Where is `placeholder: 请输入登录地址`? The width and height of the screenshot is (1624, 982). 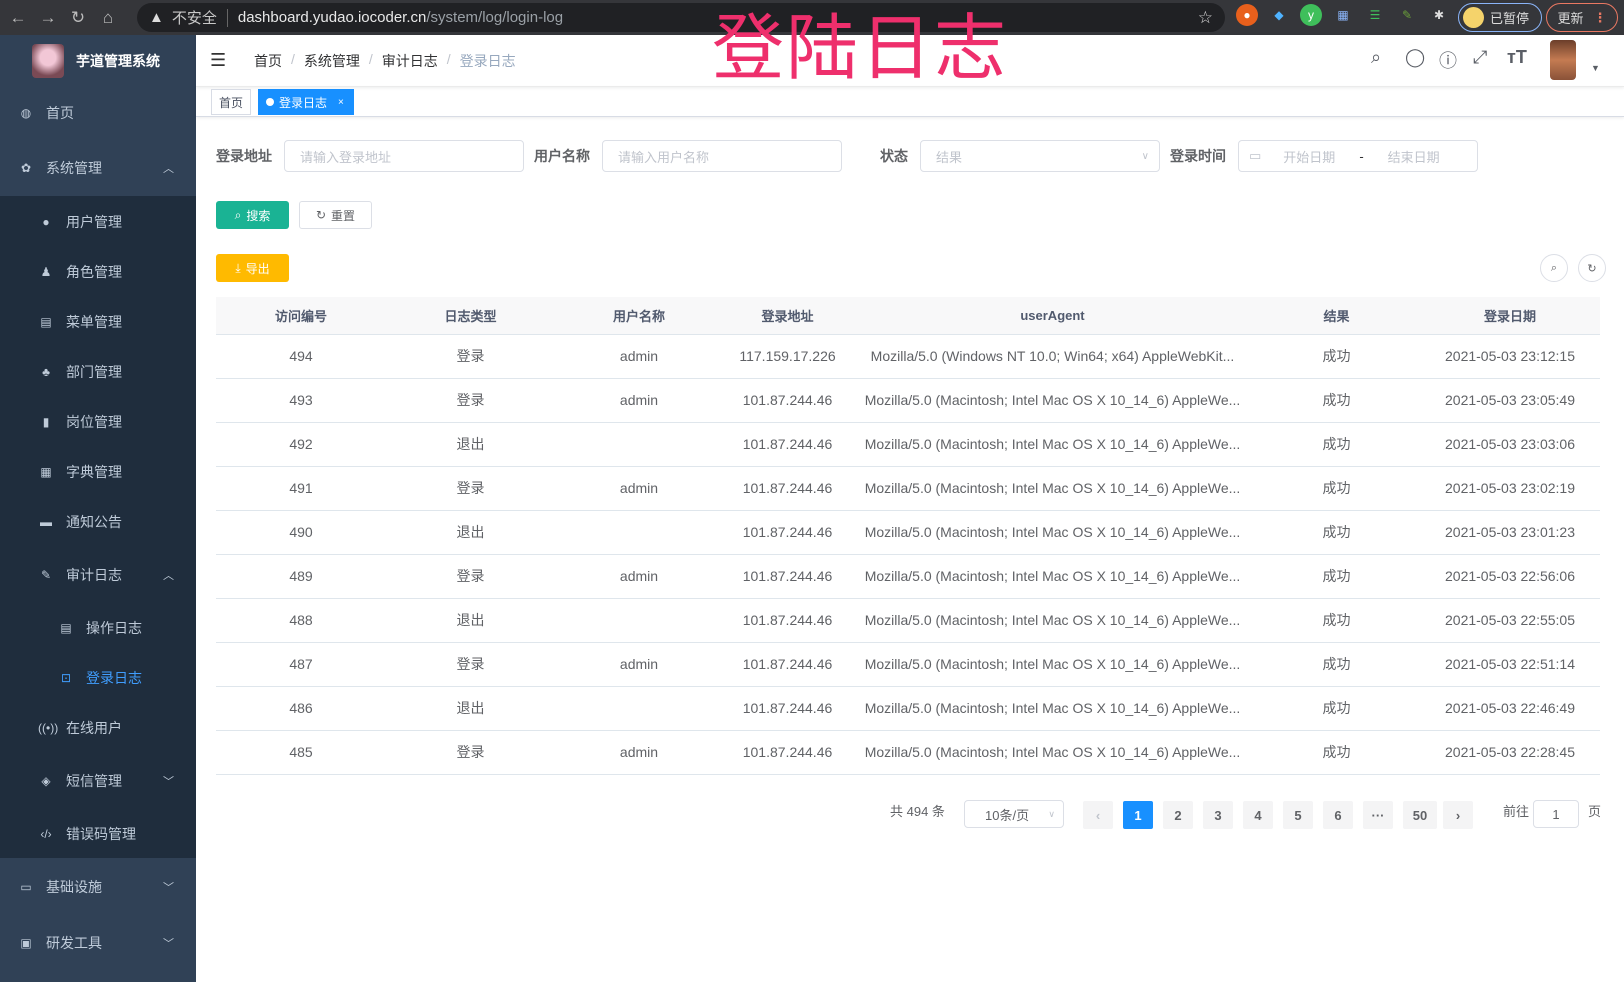
placeholder: 请输入登录地址 is located at coordinates (346, 157).